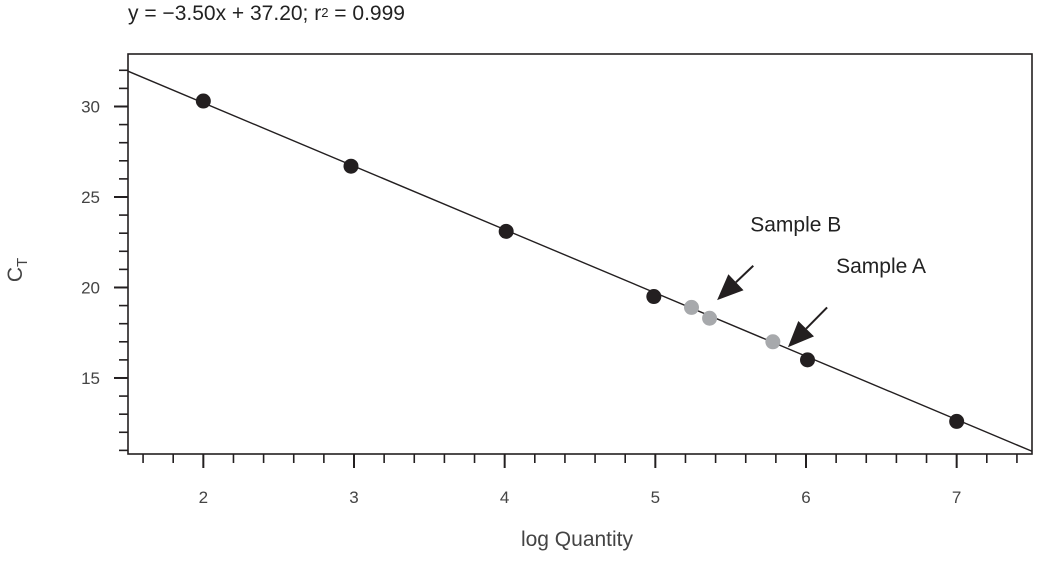  I want to click on y-axis-title: CT, so click(17, 270).